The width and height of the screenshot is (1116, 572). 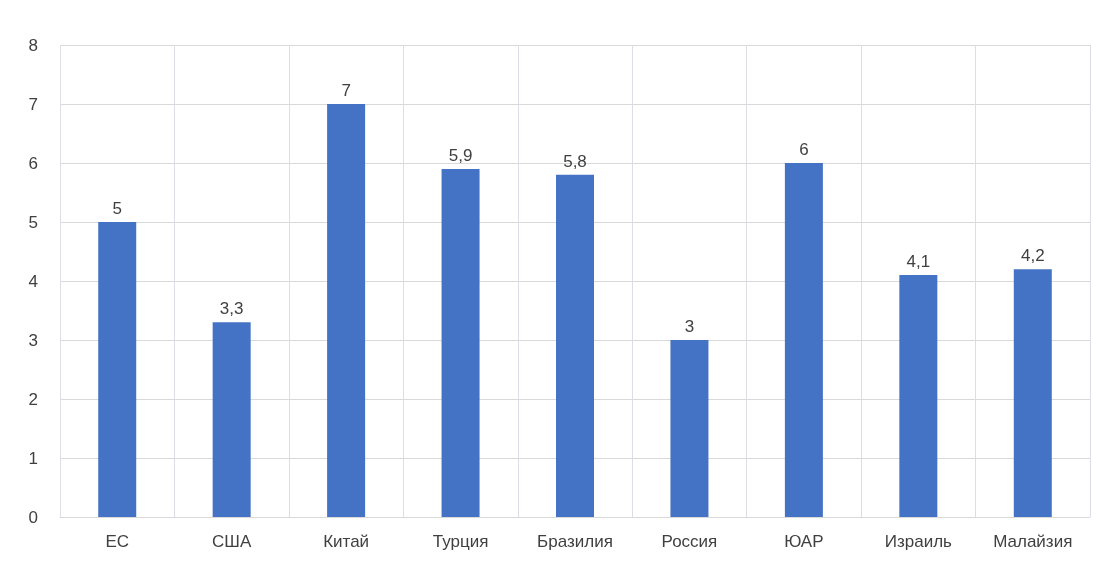 What do you see at coordinates (33, 45) in the screenshot?
I see `y-tick-label: 8` at bounding box center [33, 45].